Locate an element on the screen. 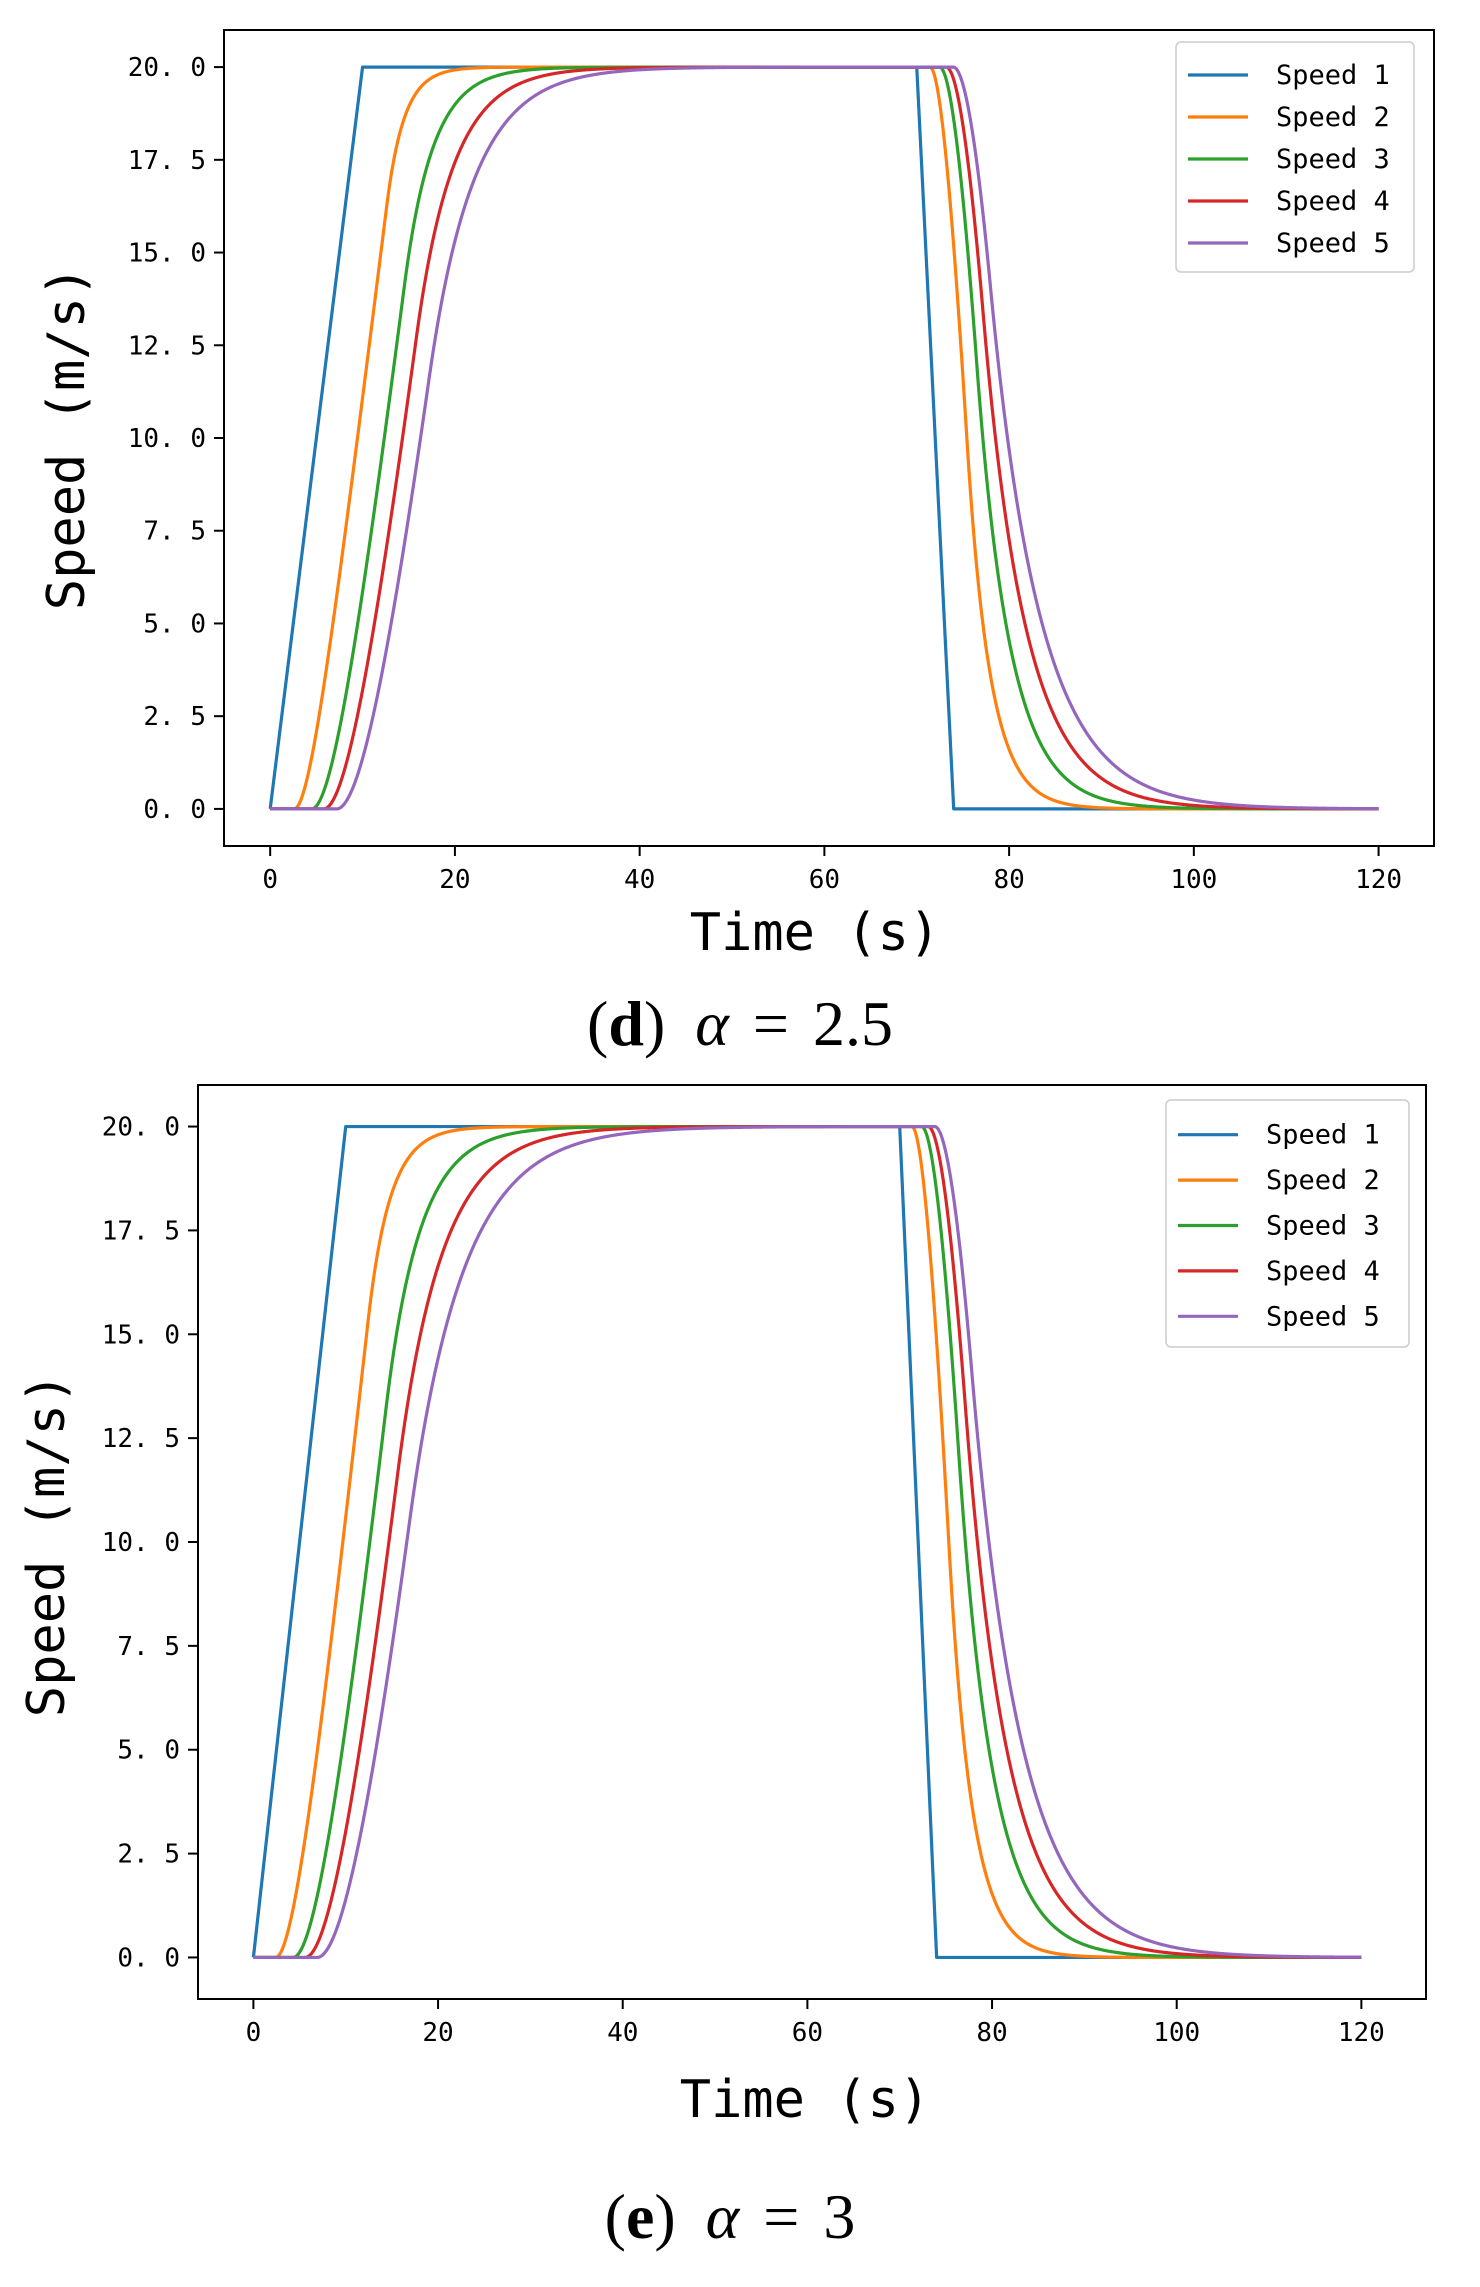 This screenshot has height=2287, width=1480. caption-value: 2.5 is located at coordinates (853, 1023).